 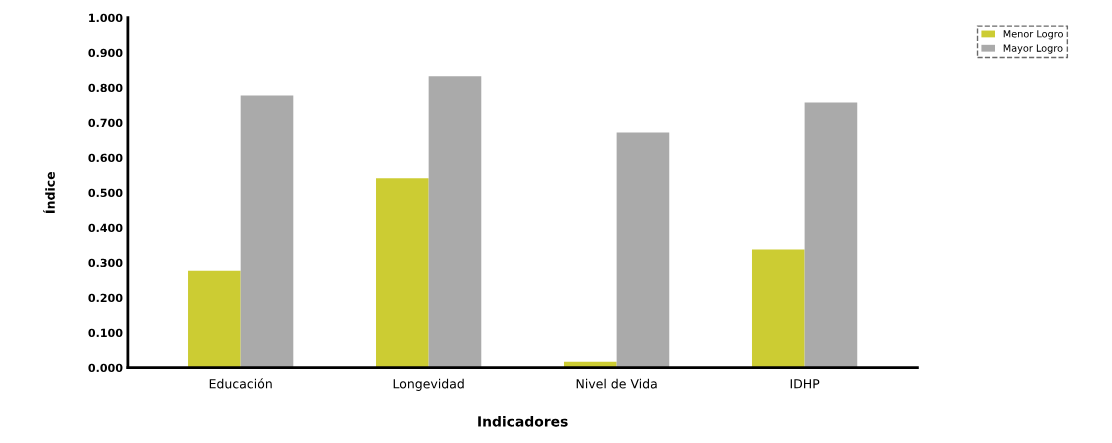 I want to click on x-tick-label: Nivel de Vida, so click(x=616, y=383).